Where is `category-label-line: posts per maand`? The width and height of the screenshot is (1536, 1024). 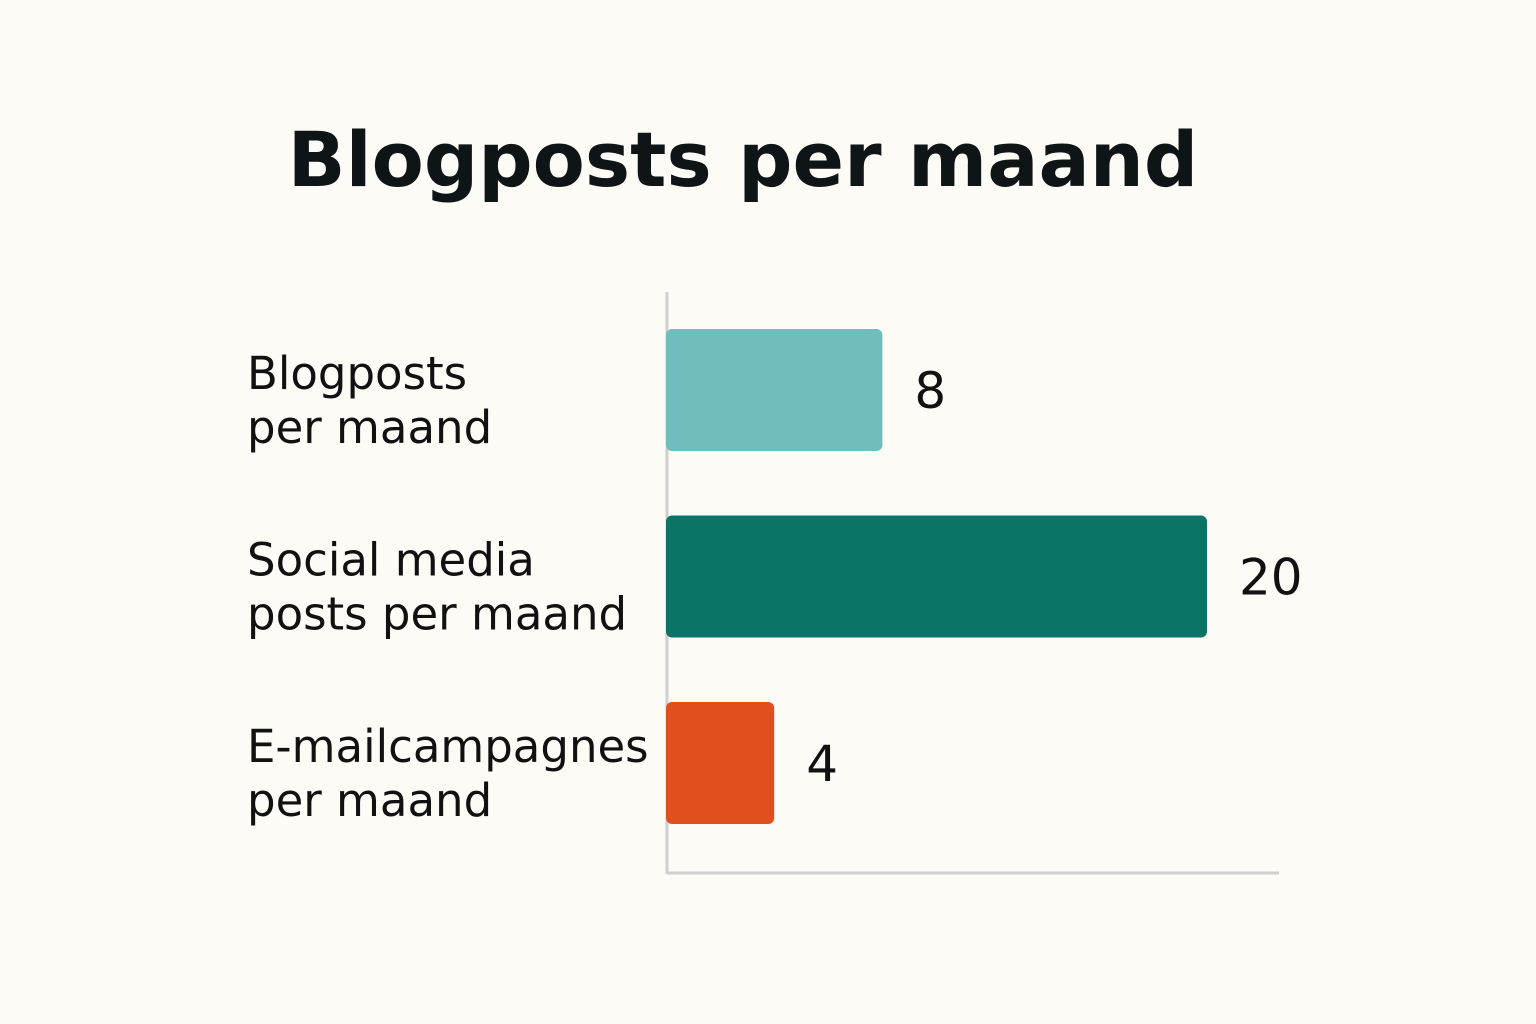
category-label-line: posts per maand is located at coordinates (437, 614).